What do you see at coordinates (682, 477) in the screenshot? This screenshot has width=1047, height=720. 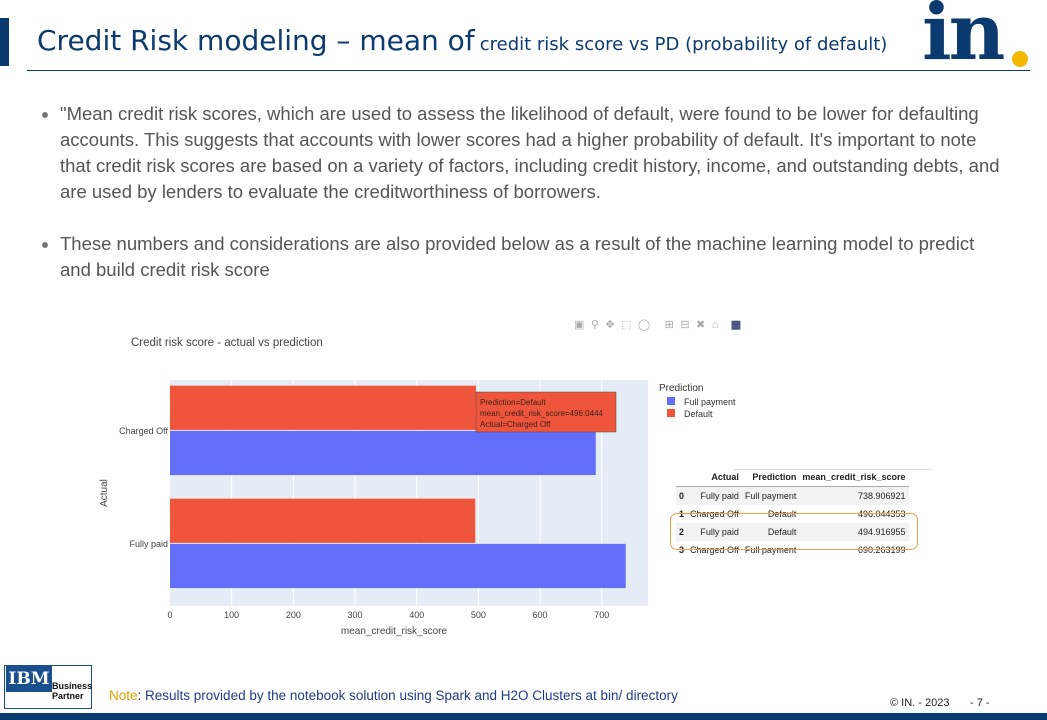 I see `table-header` at bounding box center [682, 477].